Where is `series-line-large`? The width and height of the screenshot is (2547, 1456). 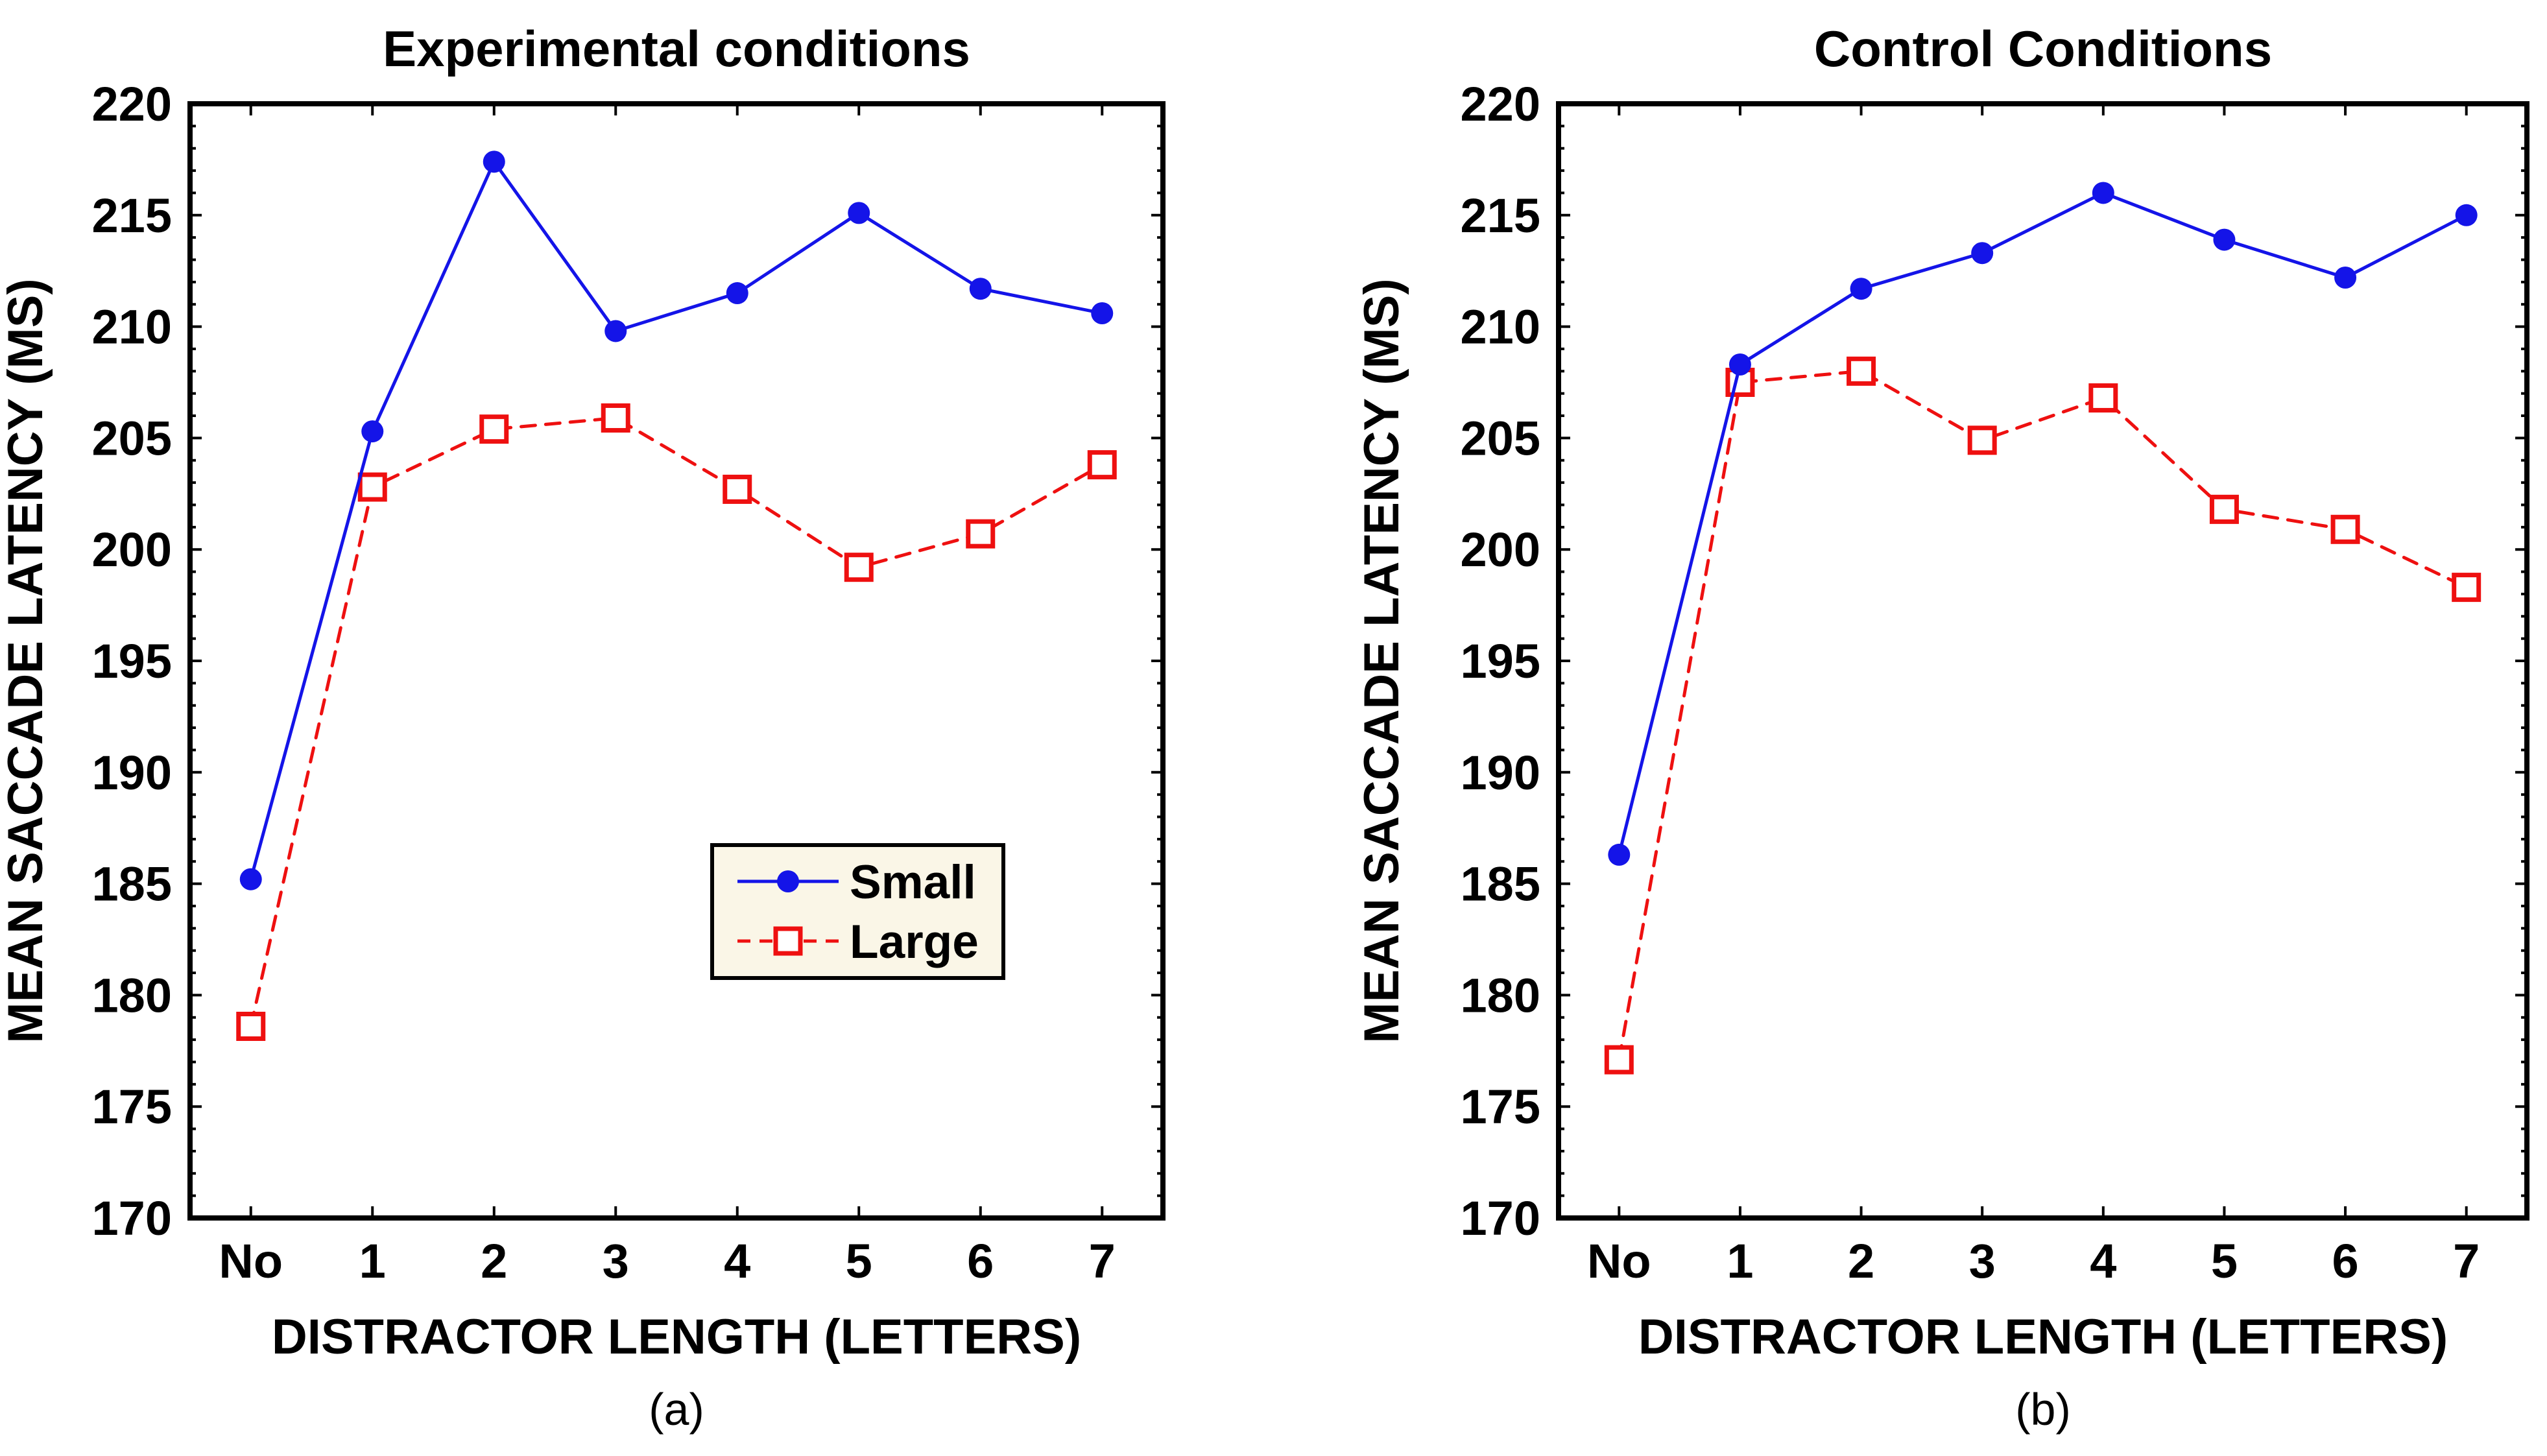 series-line-large is located at coordinates (676, 722).